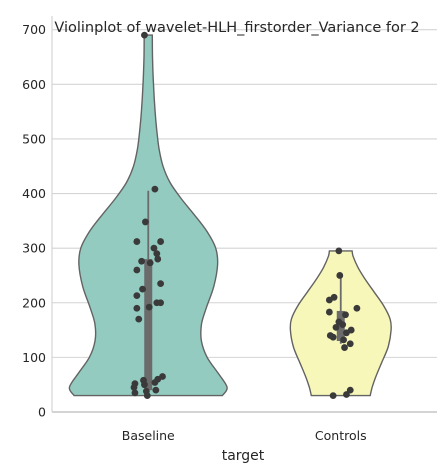 This screenshot has height=473, width=446. What do you see at coordinates (148, 325) in the screenshot?
I see `iqr-box-baseline` at bounding box center [148, 325].